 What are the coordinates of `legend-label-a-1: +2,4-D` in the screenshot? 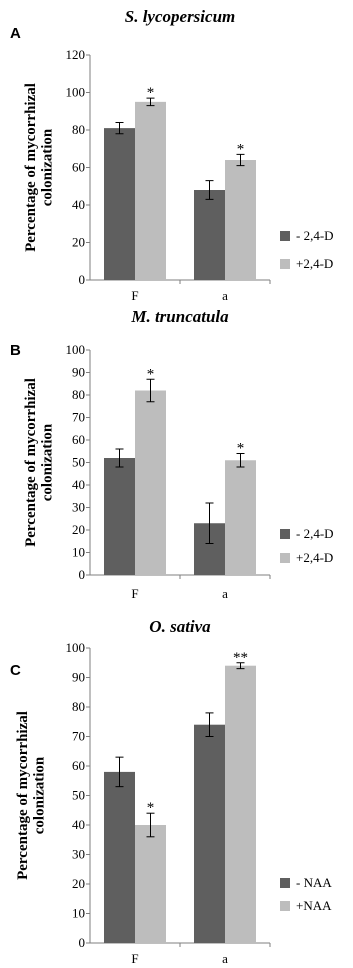 It's located at (314, 263).